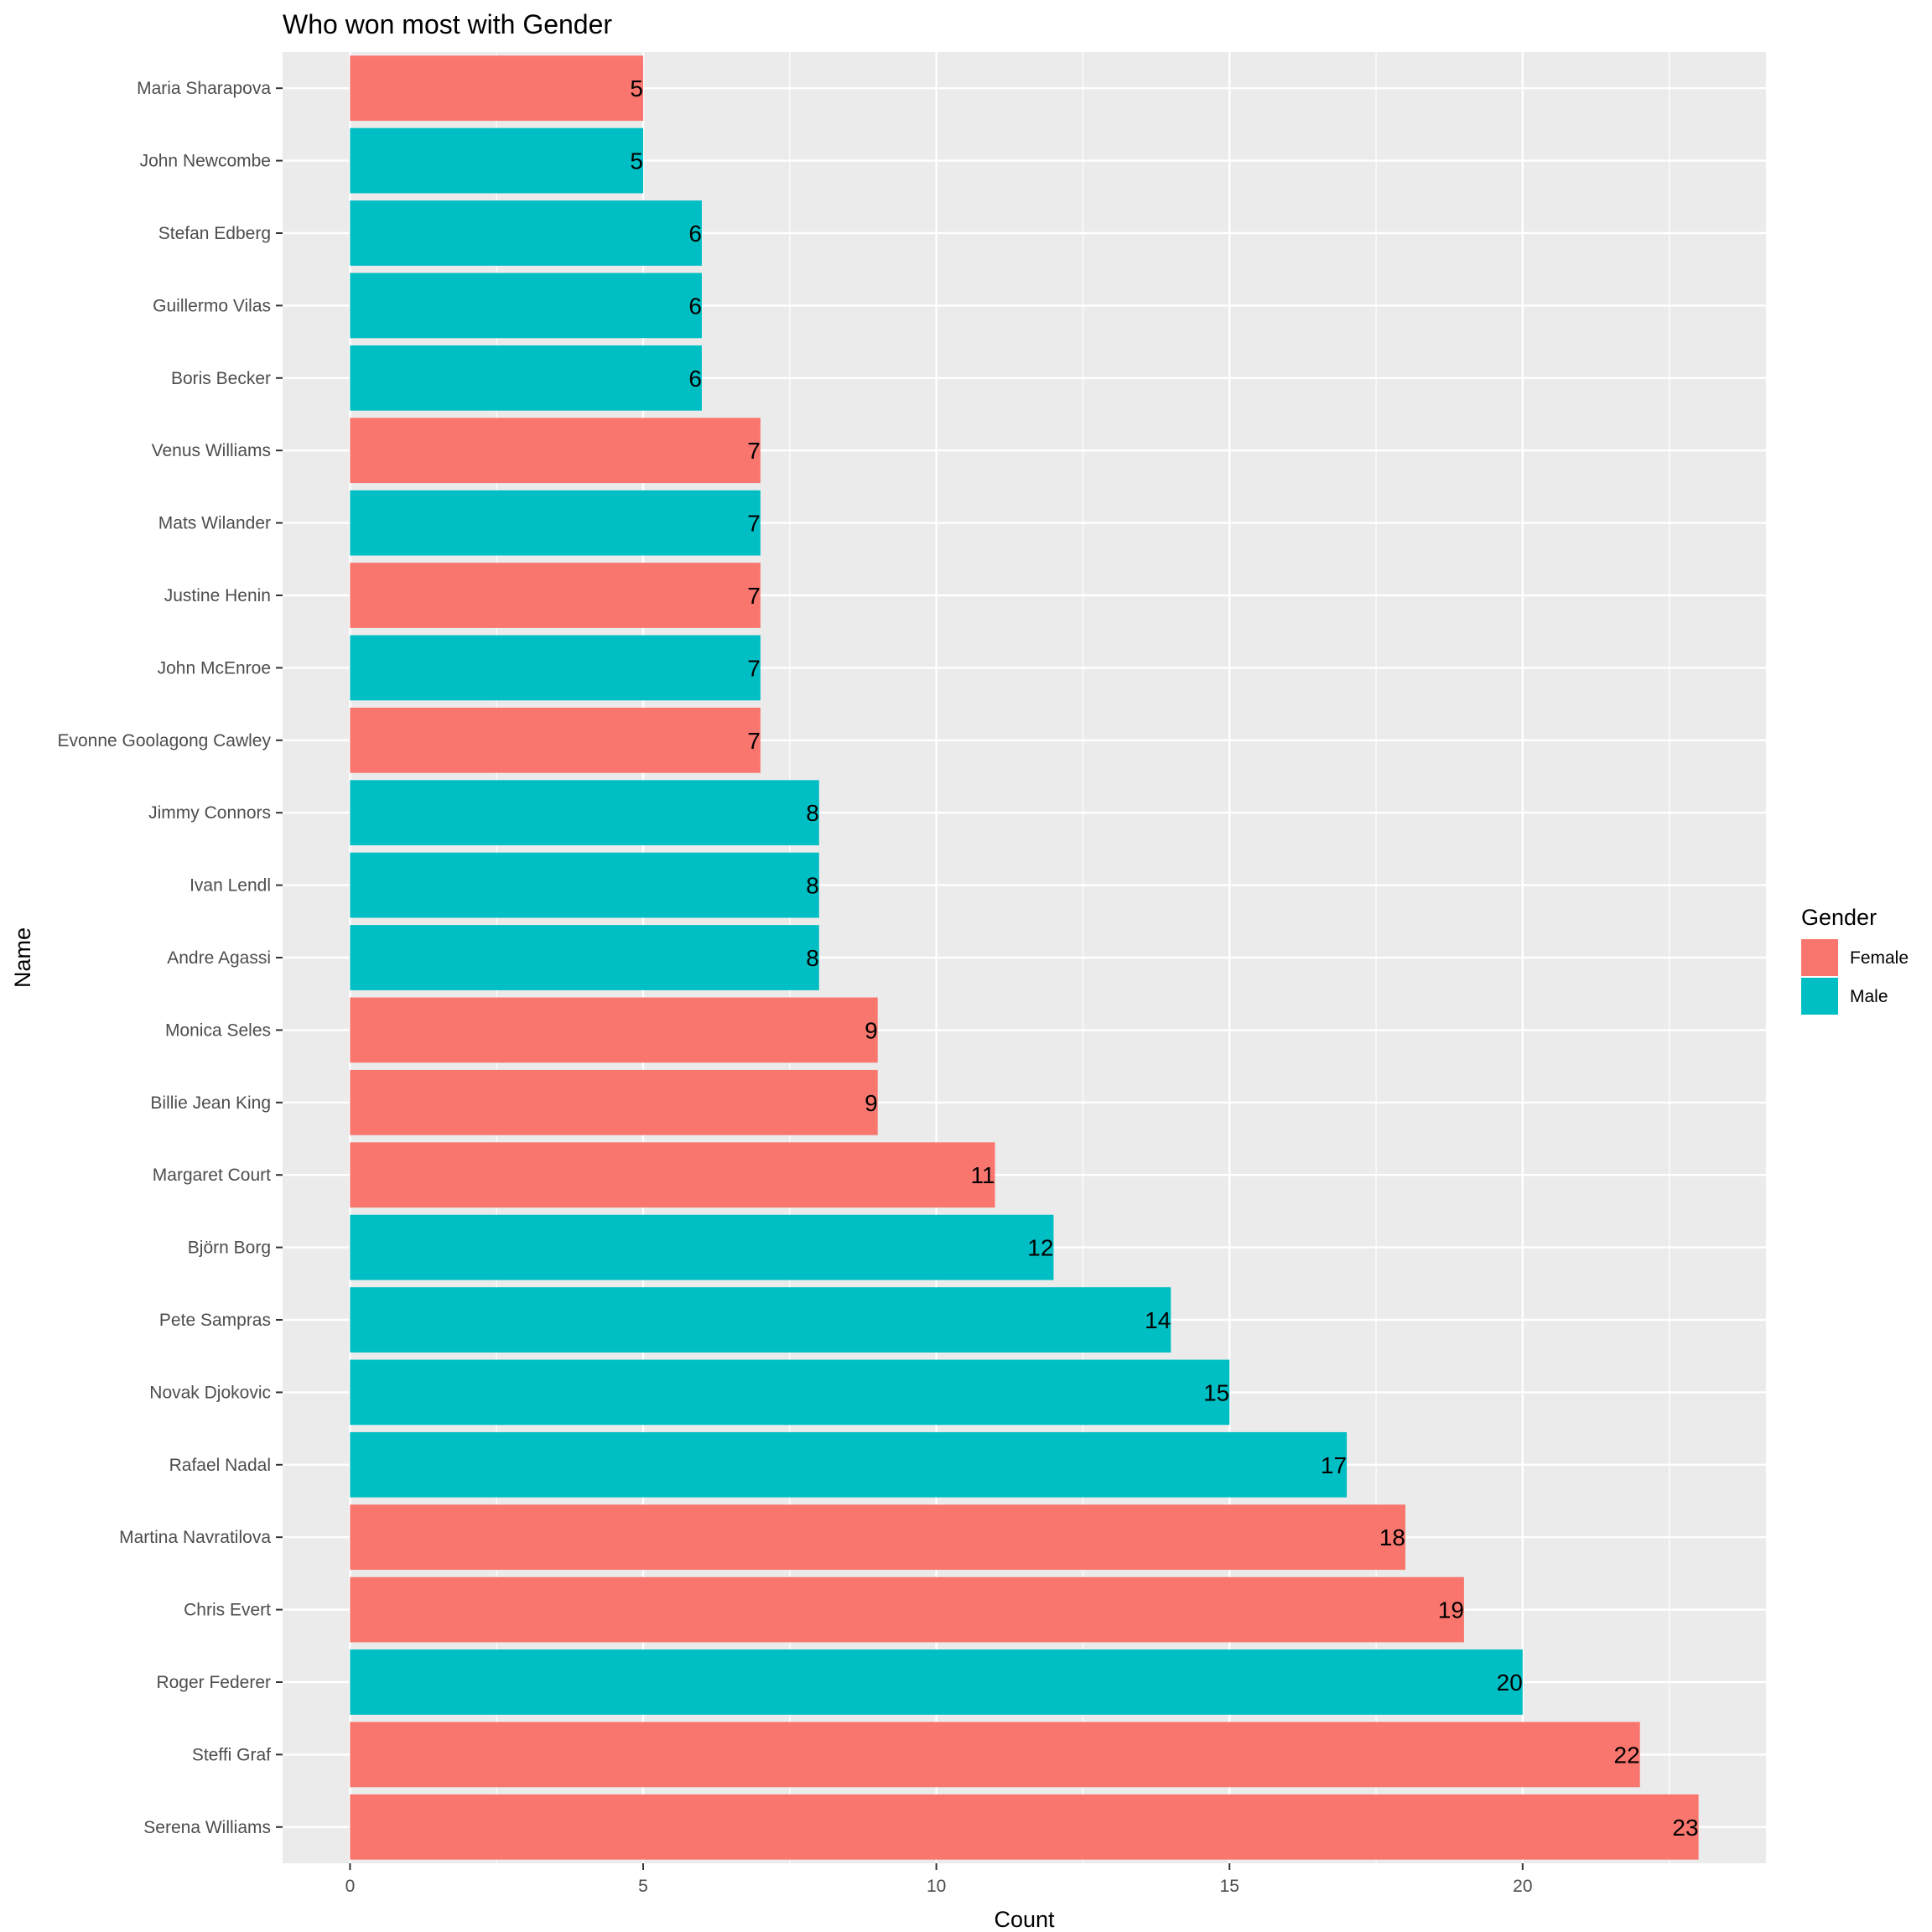  What do you see at coordinates (1510, 1683) in the screenshot?
I see `bar-value-label: 20` at bounding box center [1510, 1683].